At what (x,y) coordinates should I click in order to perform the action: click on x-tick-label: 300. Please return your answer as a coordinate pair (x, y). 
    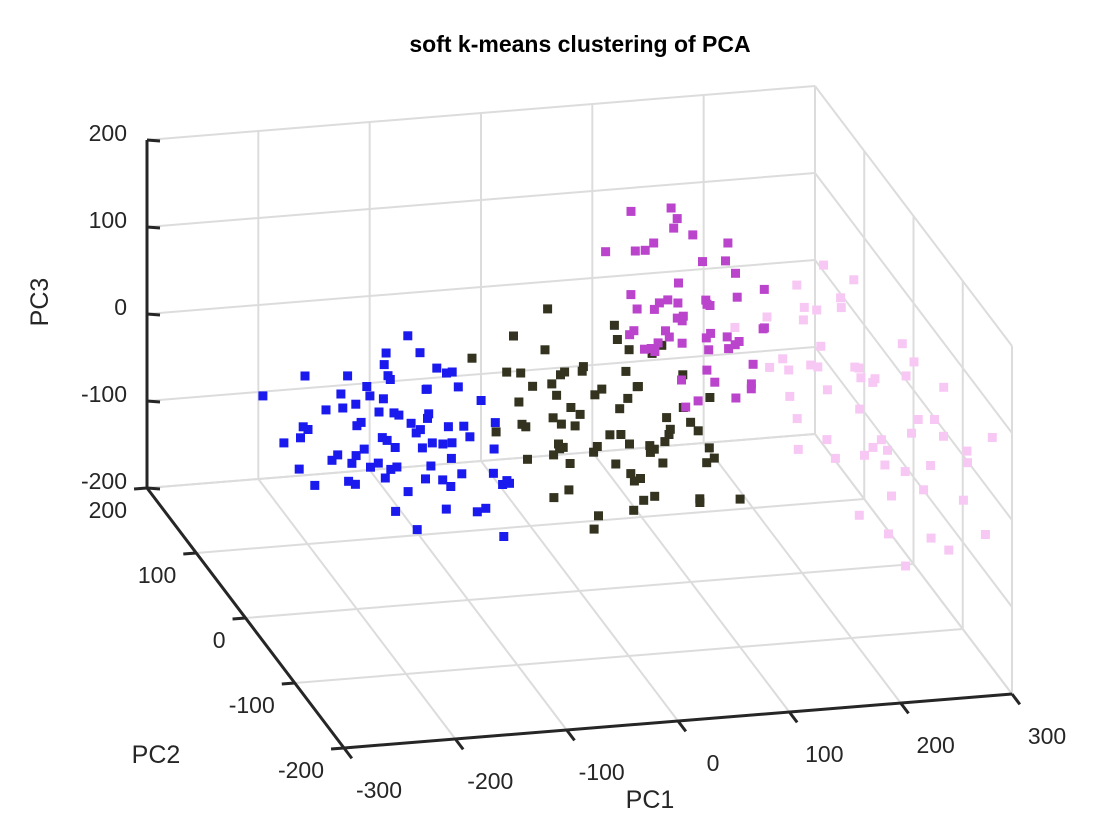
    Looking at the image, I should click on (1047, 736).